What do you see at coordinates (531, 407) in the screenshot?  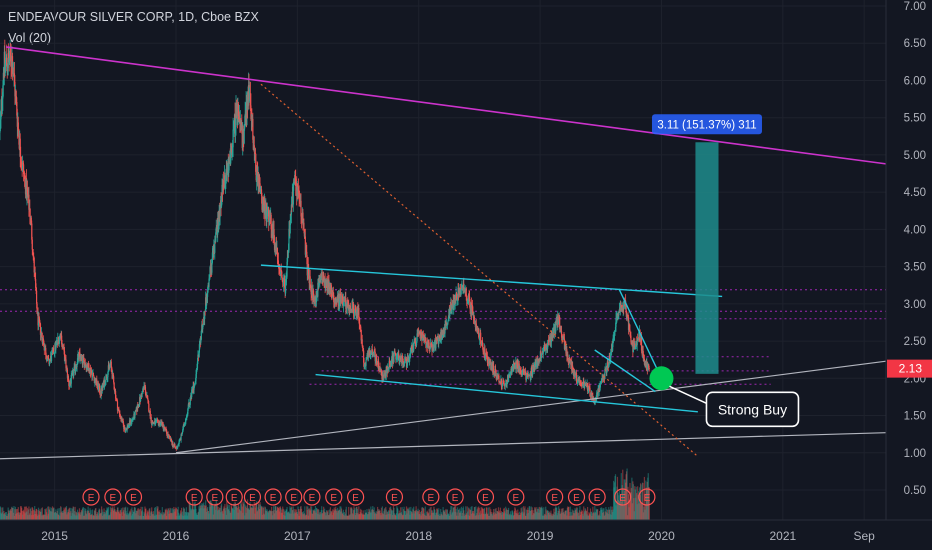 I see `rising-support-line` at bounding box center [531, 407].